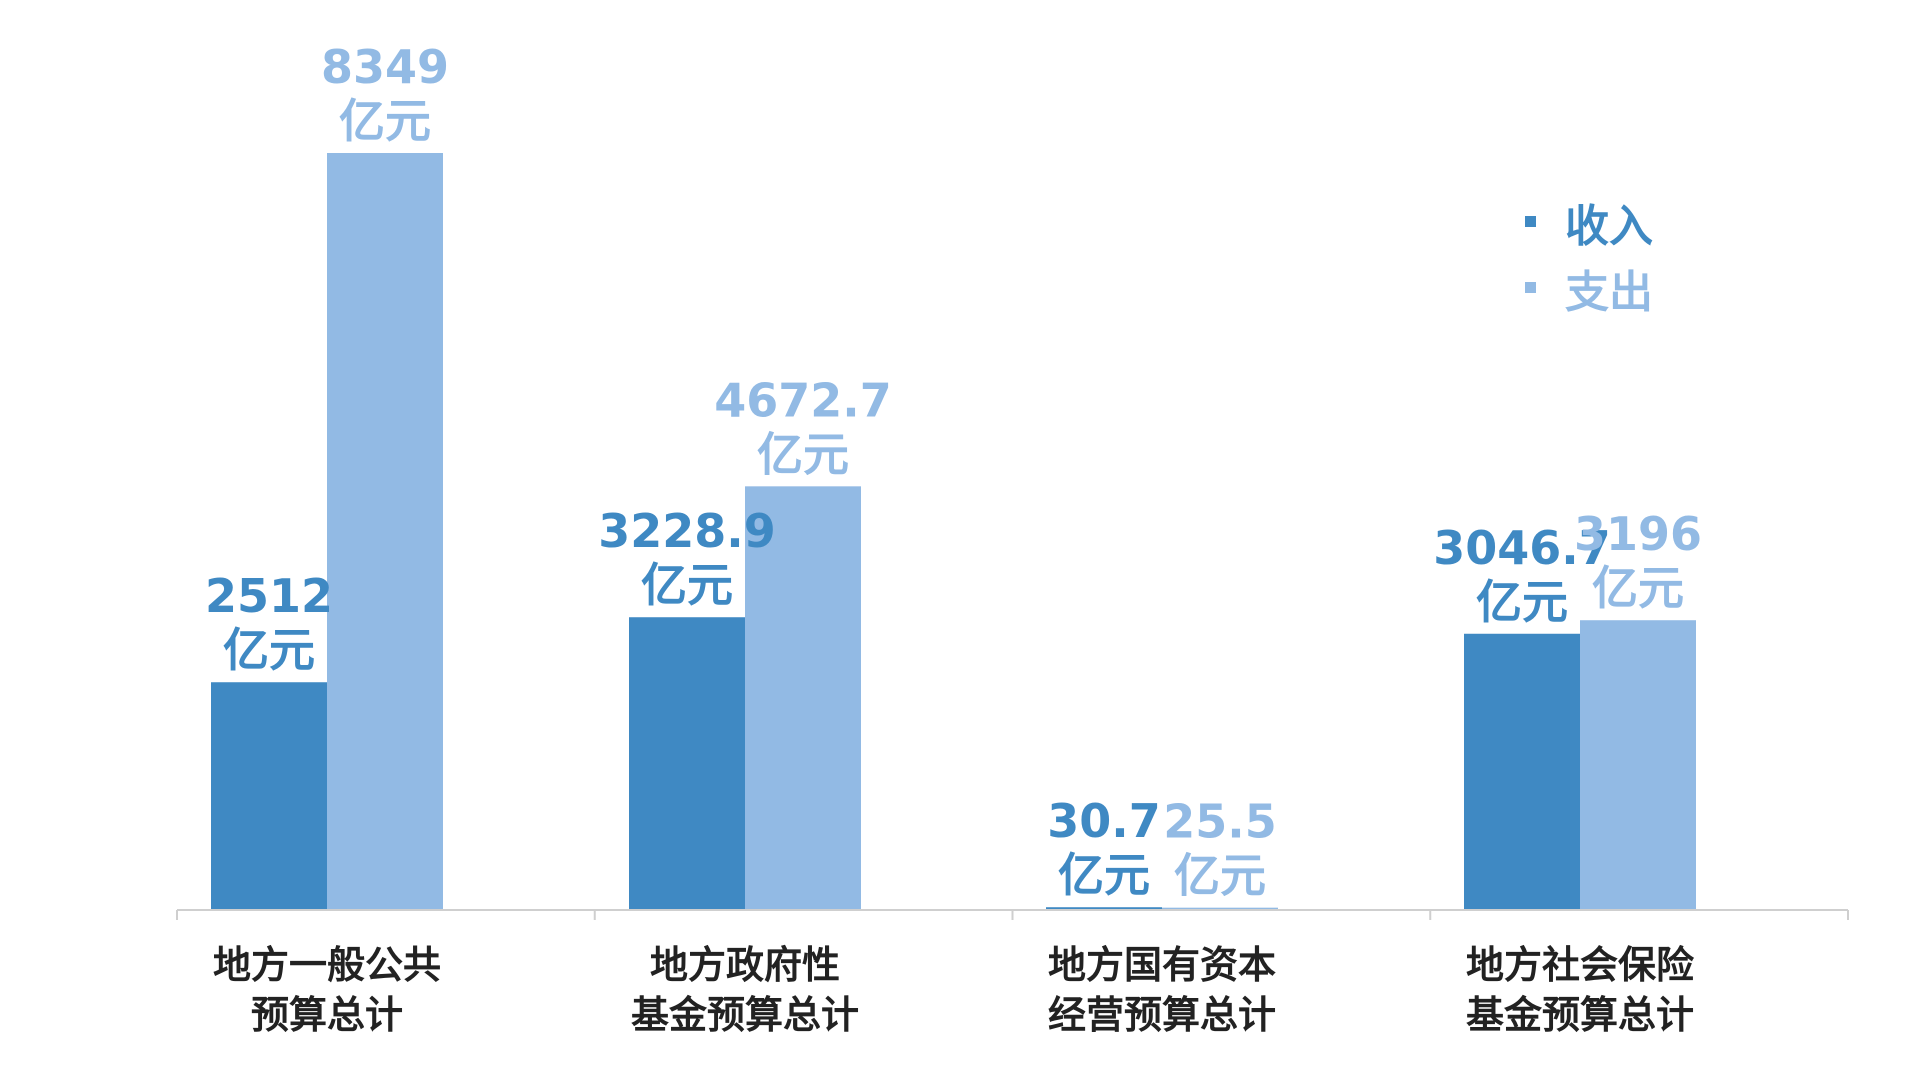  Describe the element at coordinates (1220, 822) in the screenshot. I see `value-label-expense-2: 25.5` at that location.